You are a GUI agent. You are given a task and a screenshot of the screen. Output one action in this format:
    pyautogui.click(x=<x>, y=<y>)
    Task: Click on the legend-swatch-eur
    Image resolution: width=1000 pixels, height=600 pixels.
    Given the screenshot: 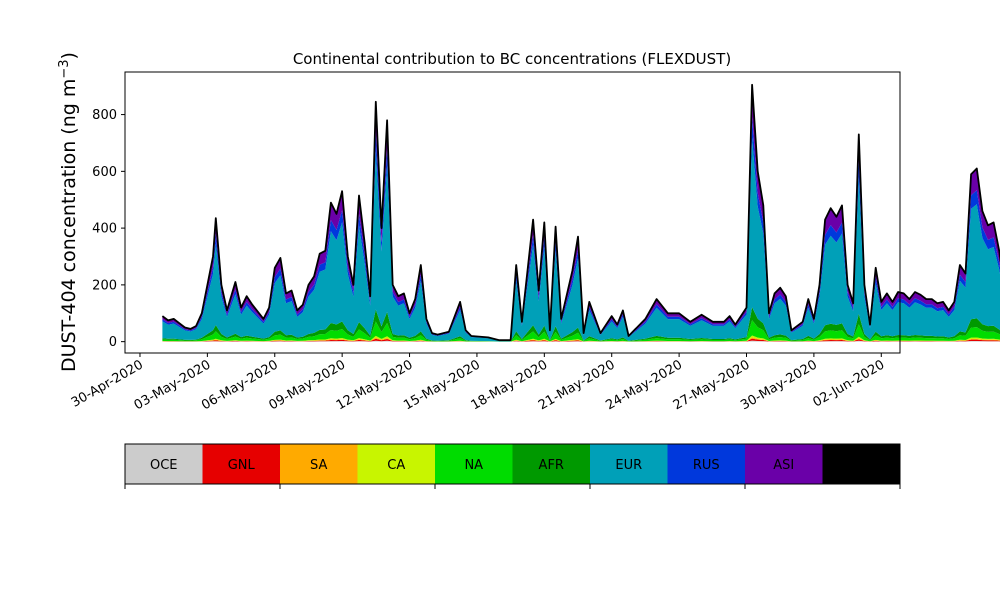 What is the action you would take?
    pyautogui.click(x=629, y=464)
    